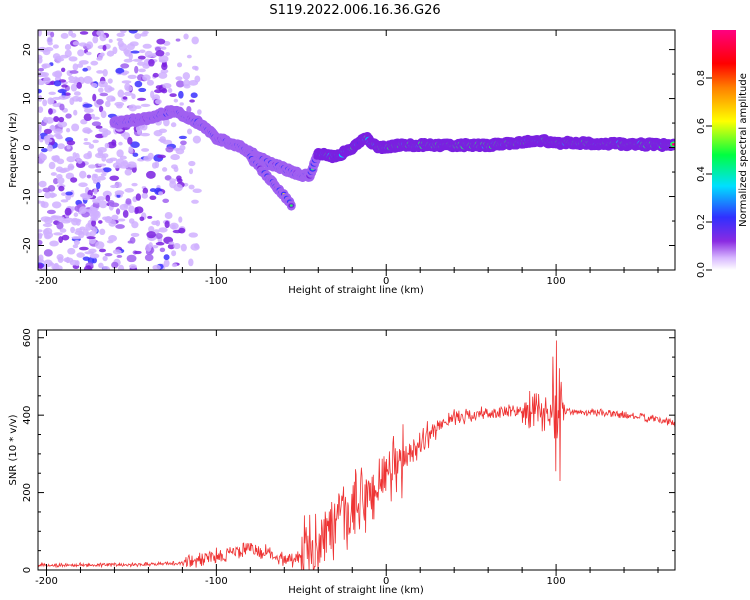 This screenshot has height=600, width=750. What do you see at coordinates (13, 150) in the screenshot?
I see `spectrogram-y-axis-label: Frequency (Hz)` at bounding box center [13, 150].